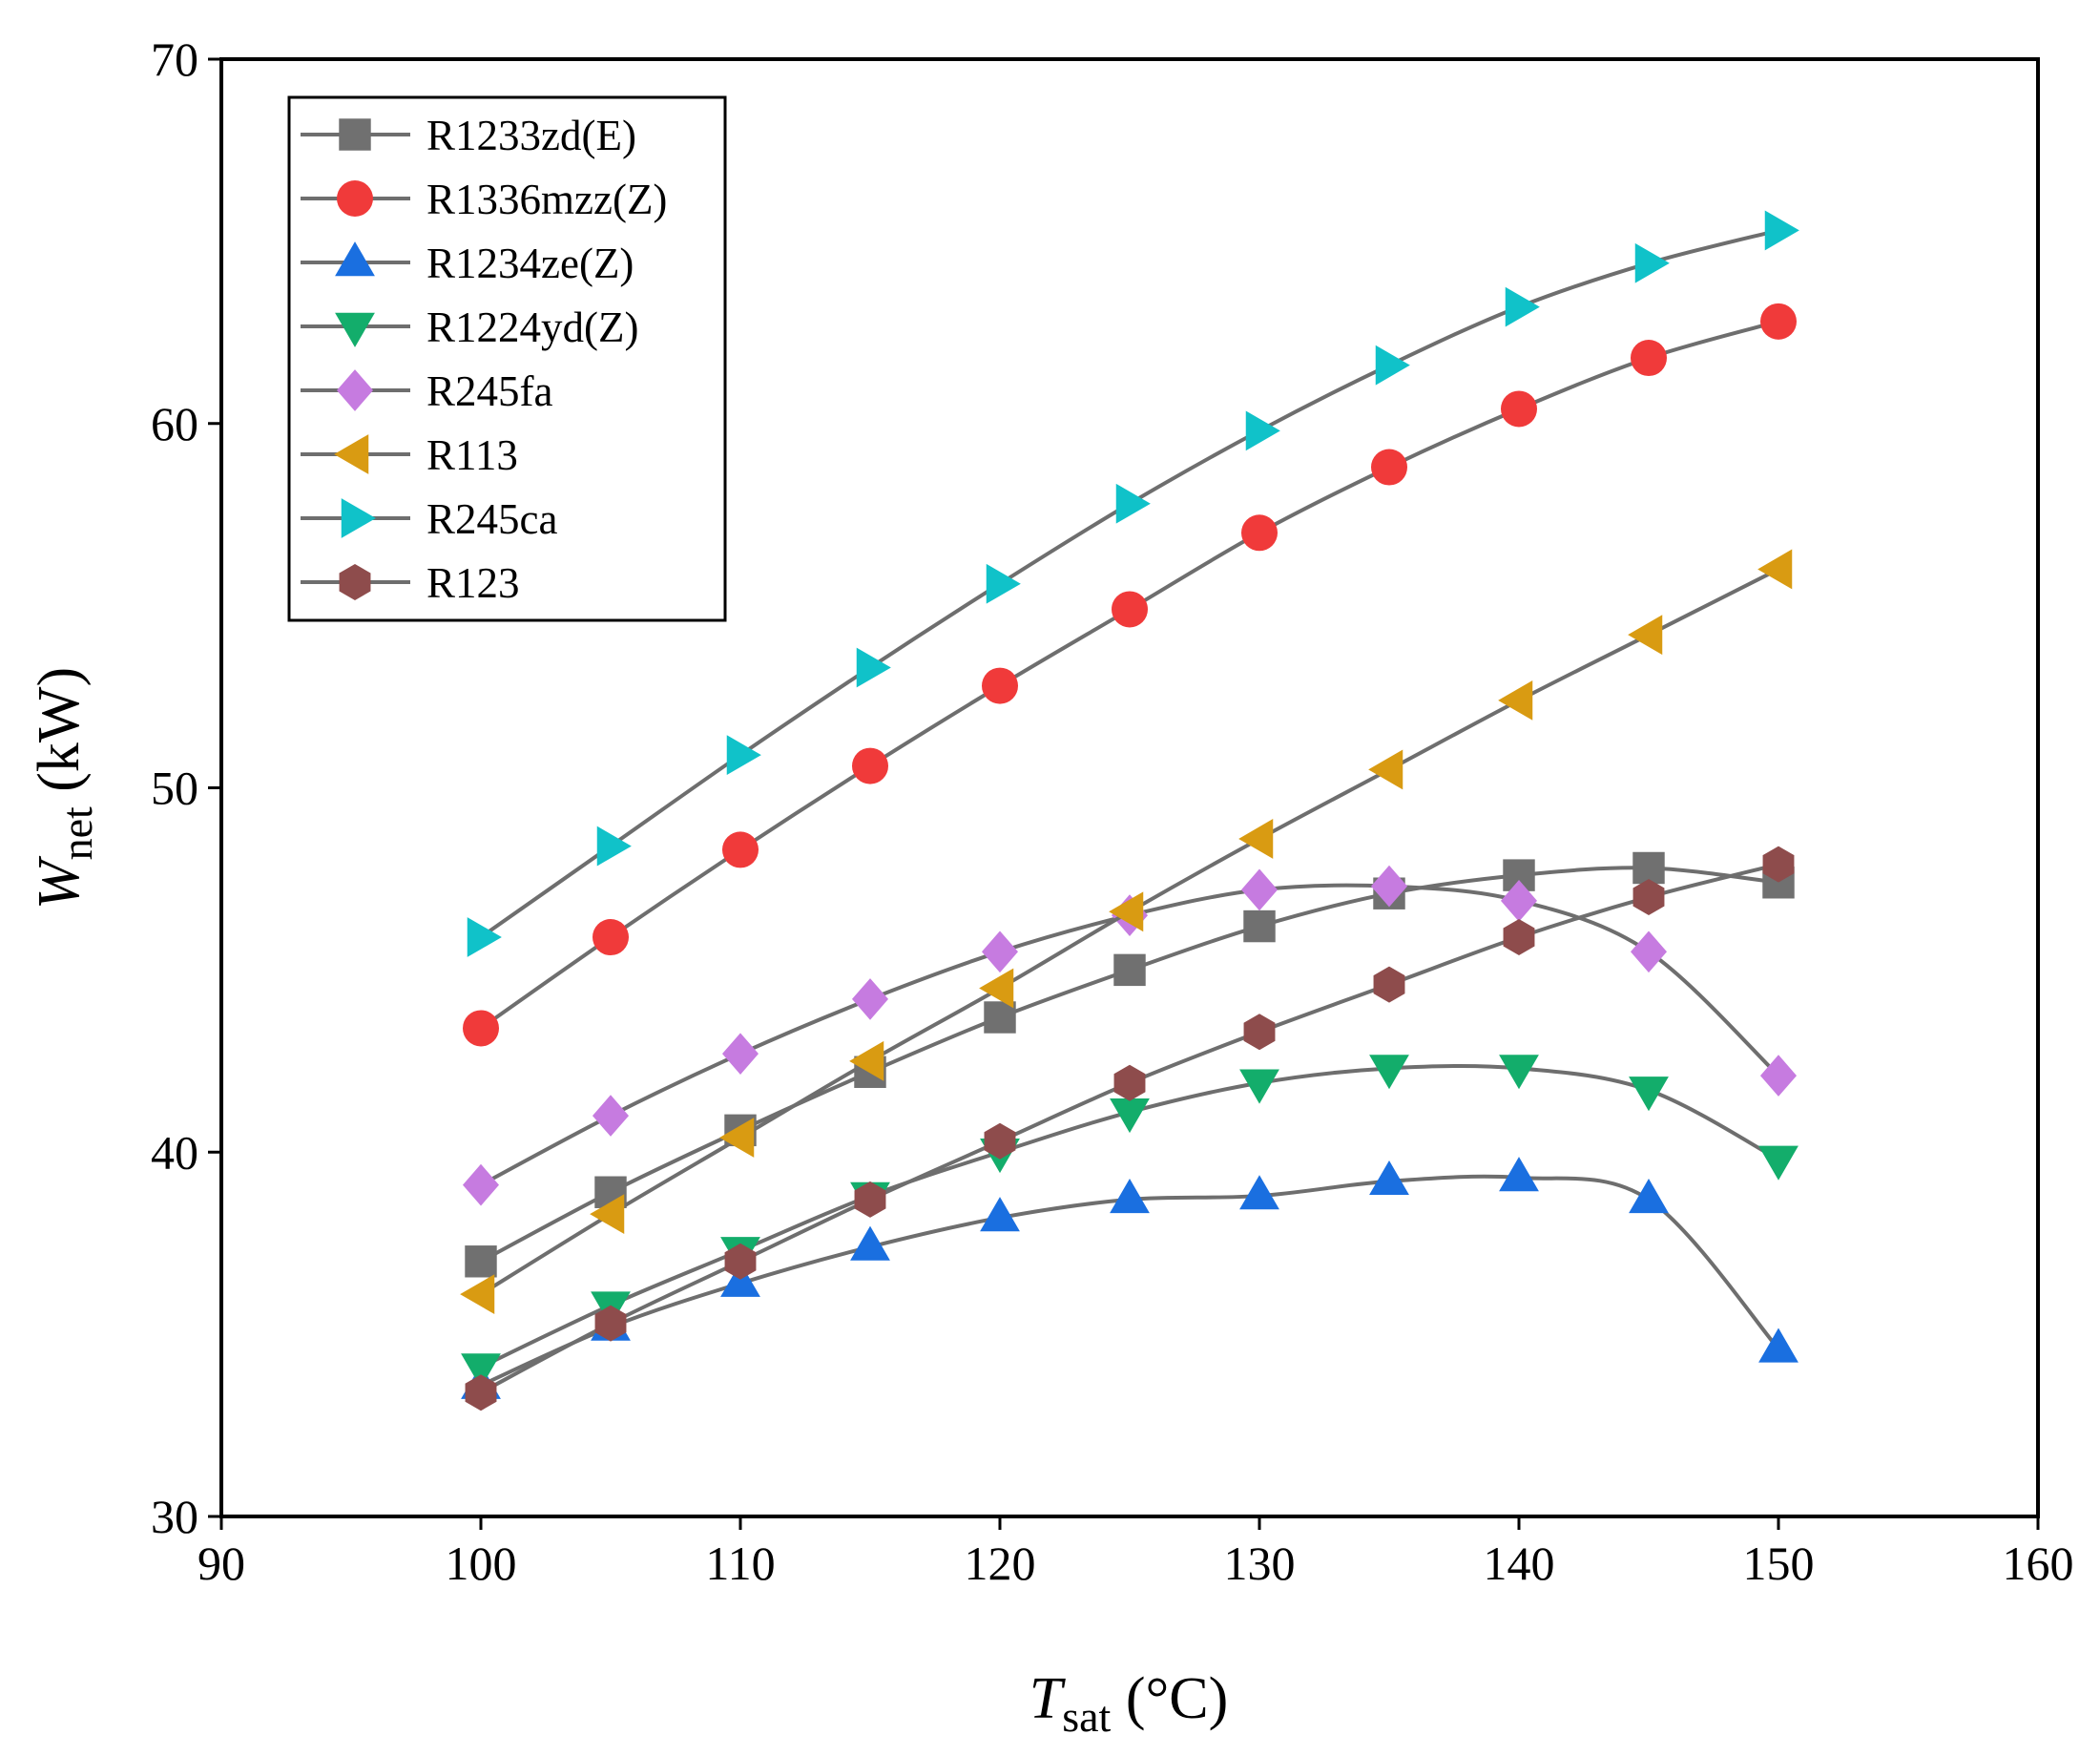 Image resolution: width=2100 pixels, height=1756 pixels. Describe the element at coordinates (1048, 1699) in the screenshot. I see `x-axis-label-var: T` at that location.